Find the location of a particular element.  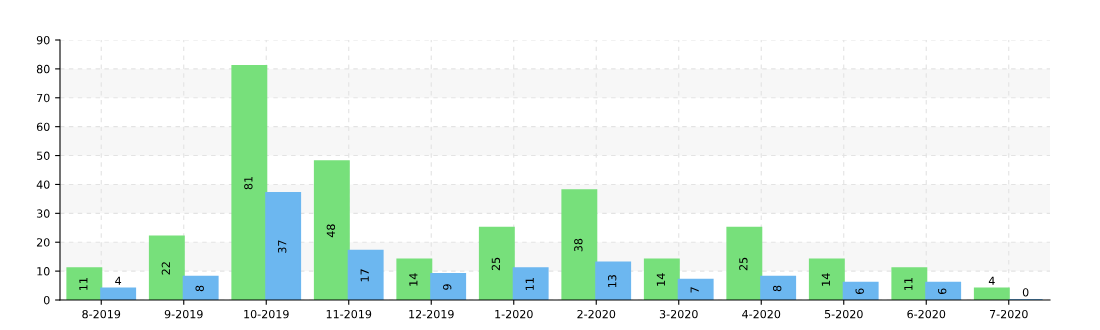

x-tick-label: 4-2020 is located at coordinates (761, 314).